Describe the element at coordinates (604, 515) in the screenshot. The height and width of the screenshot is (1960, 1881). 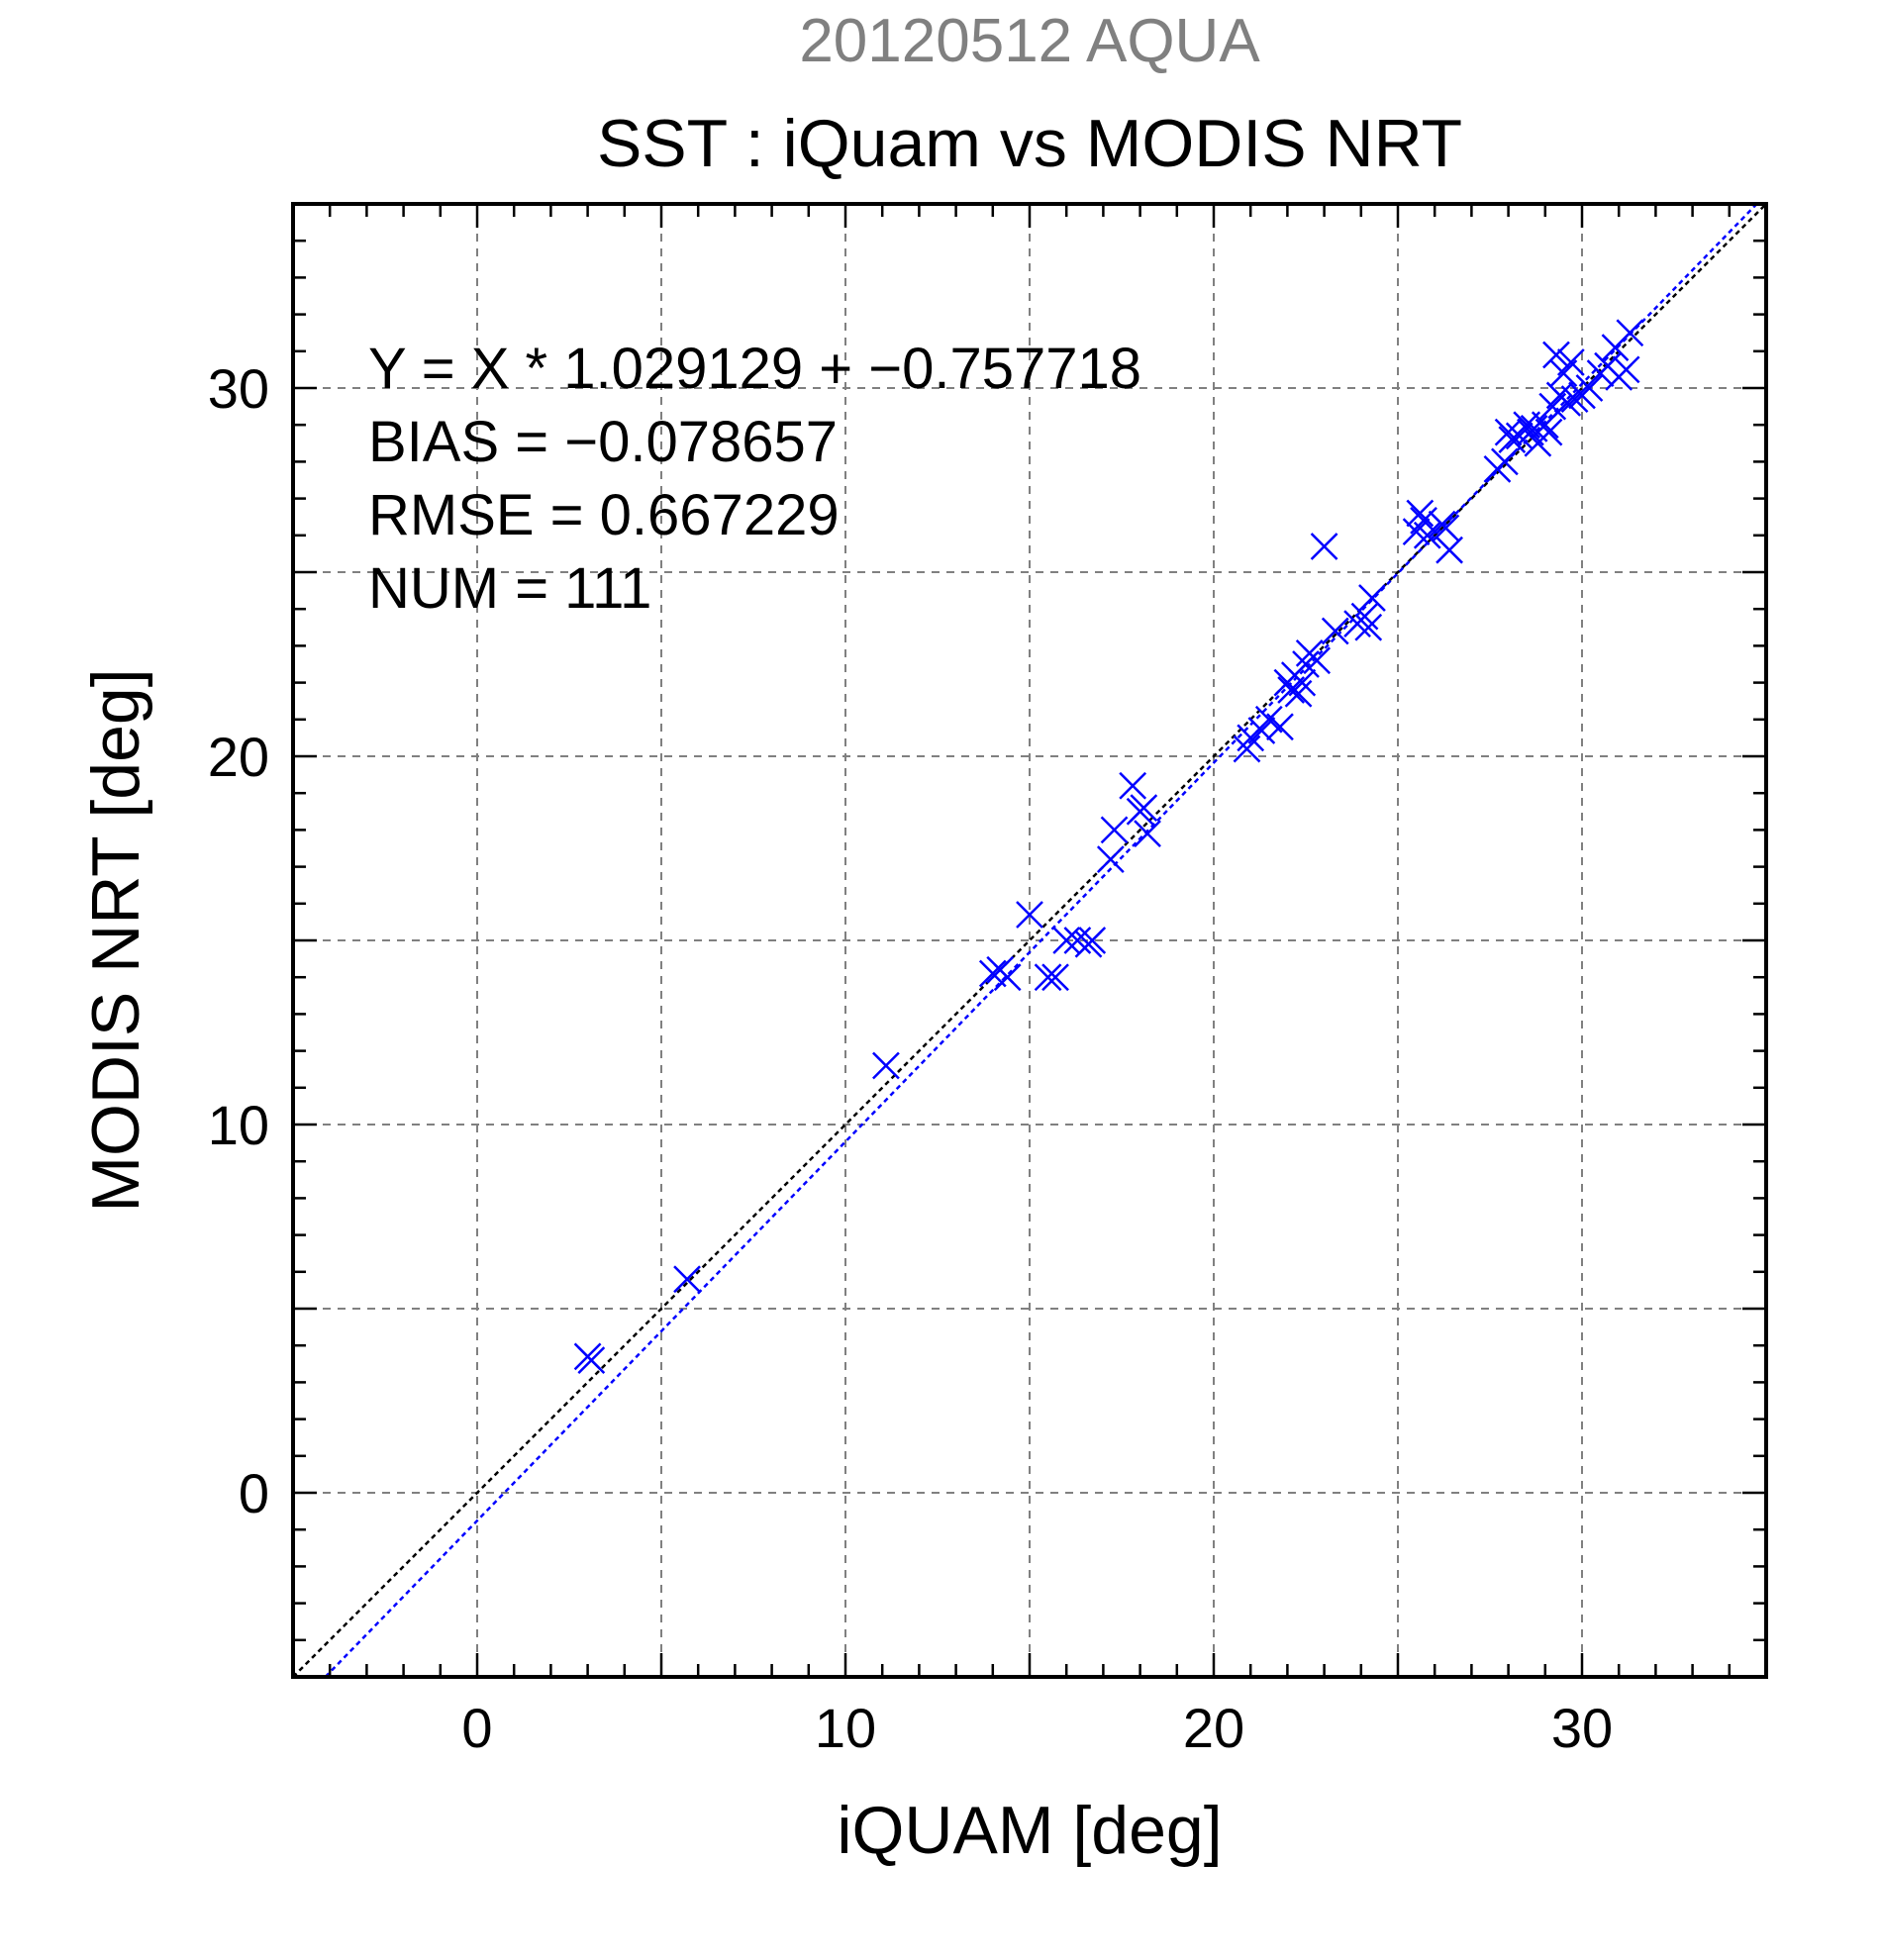
I see `annotation-rmse: RMSE = 0.667229` at that location.